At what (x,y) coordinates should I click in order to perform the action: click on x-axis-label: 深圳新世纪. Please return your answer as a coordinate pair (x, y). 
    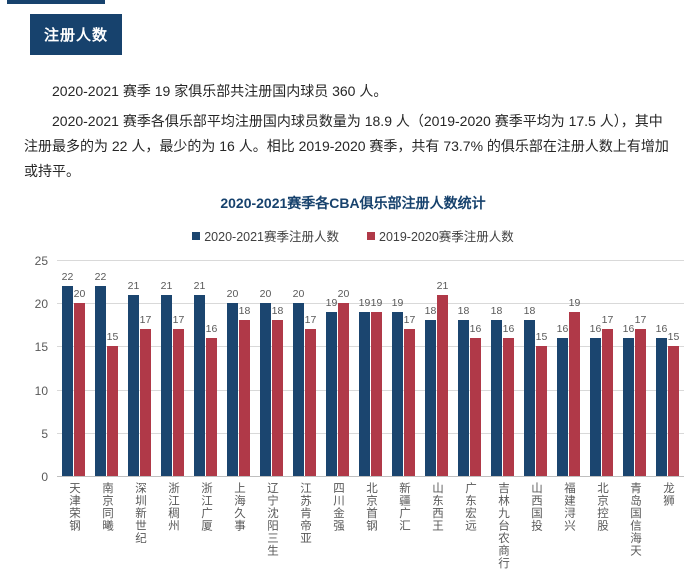
    Looking at the image, I should click on (140, 513).